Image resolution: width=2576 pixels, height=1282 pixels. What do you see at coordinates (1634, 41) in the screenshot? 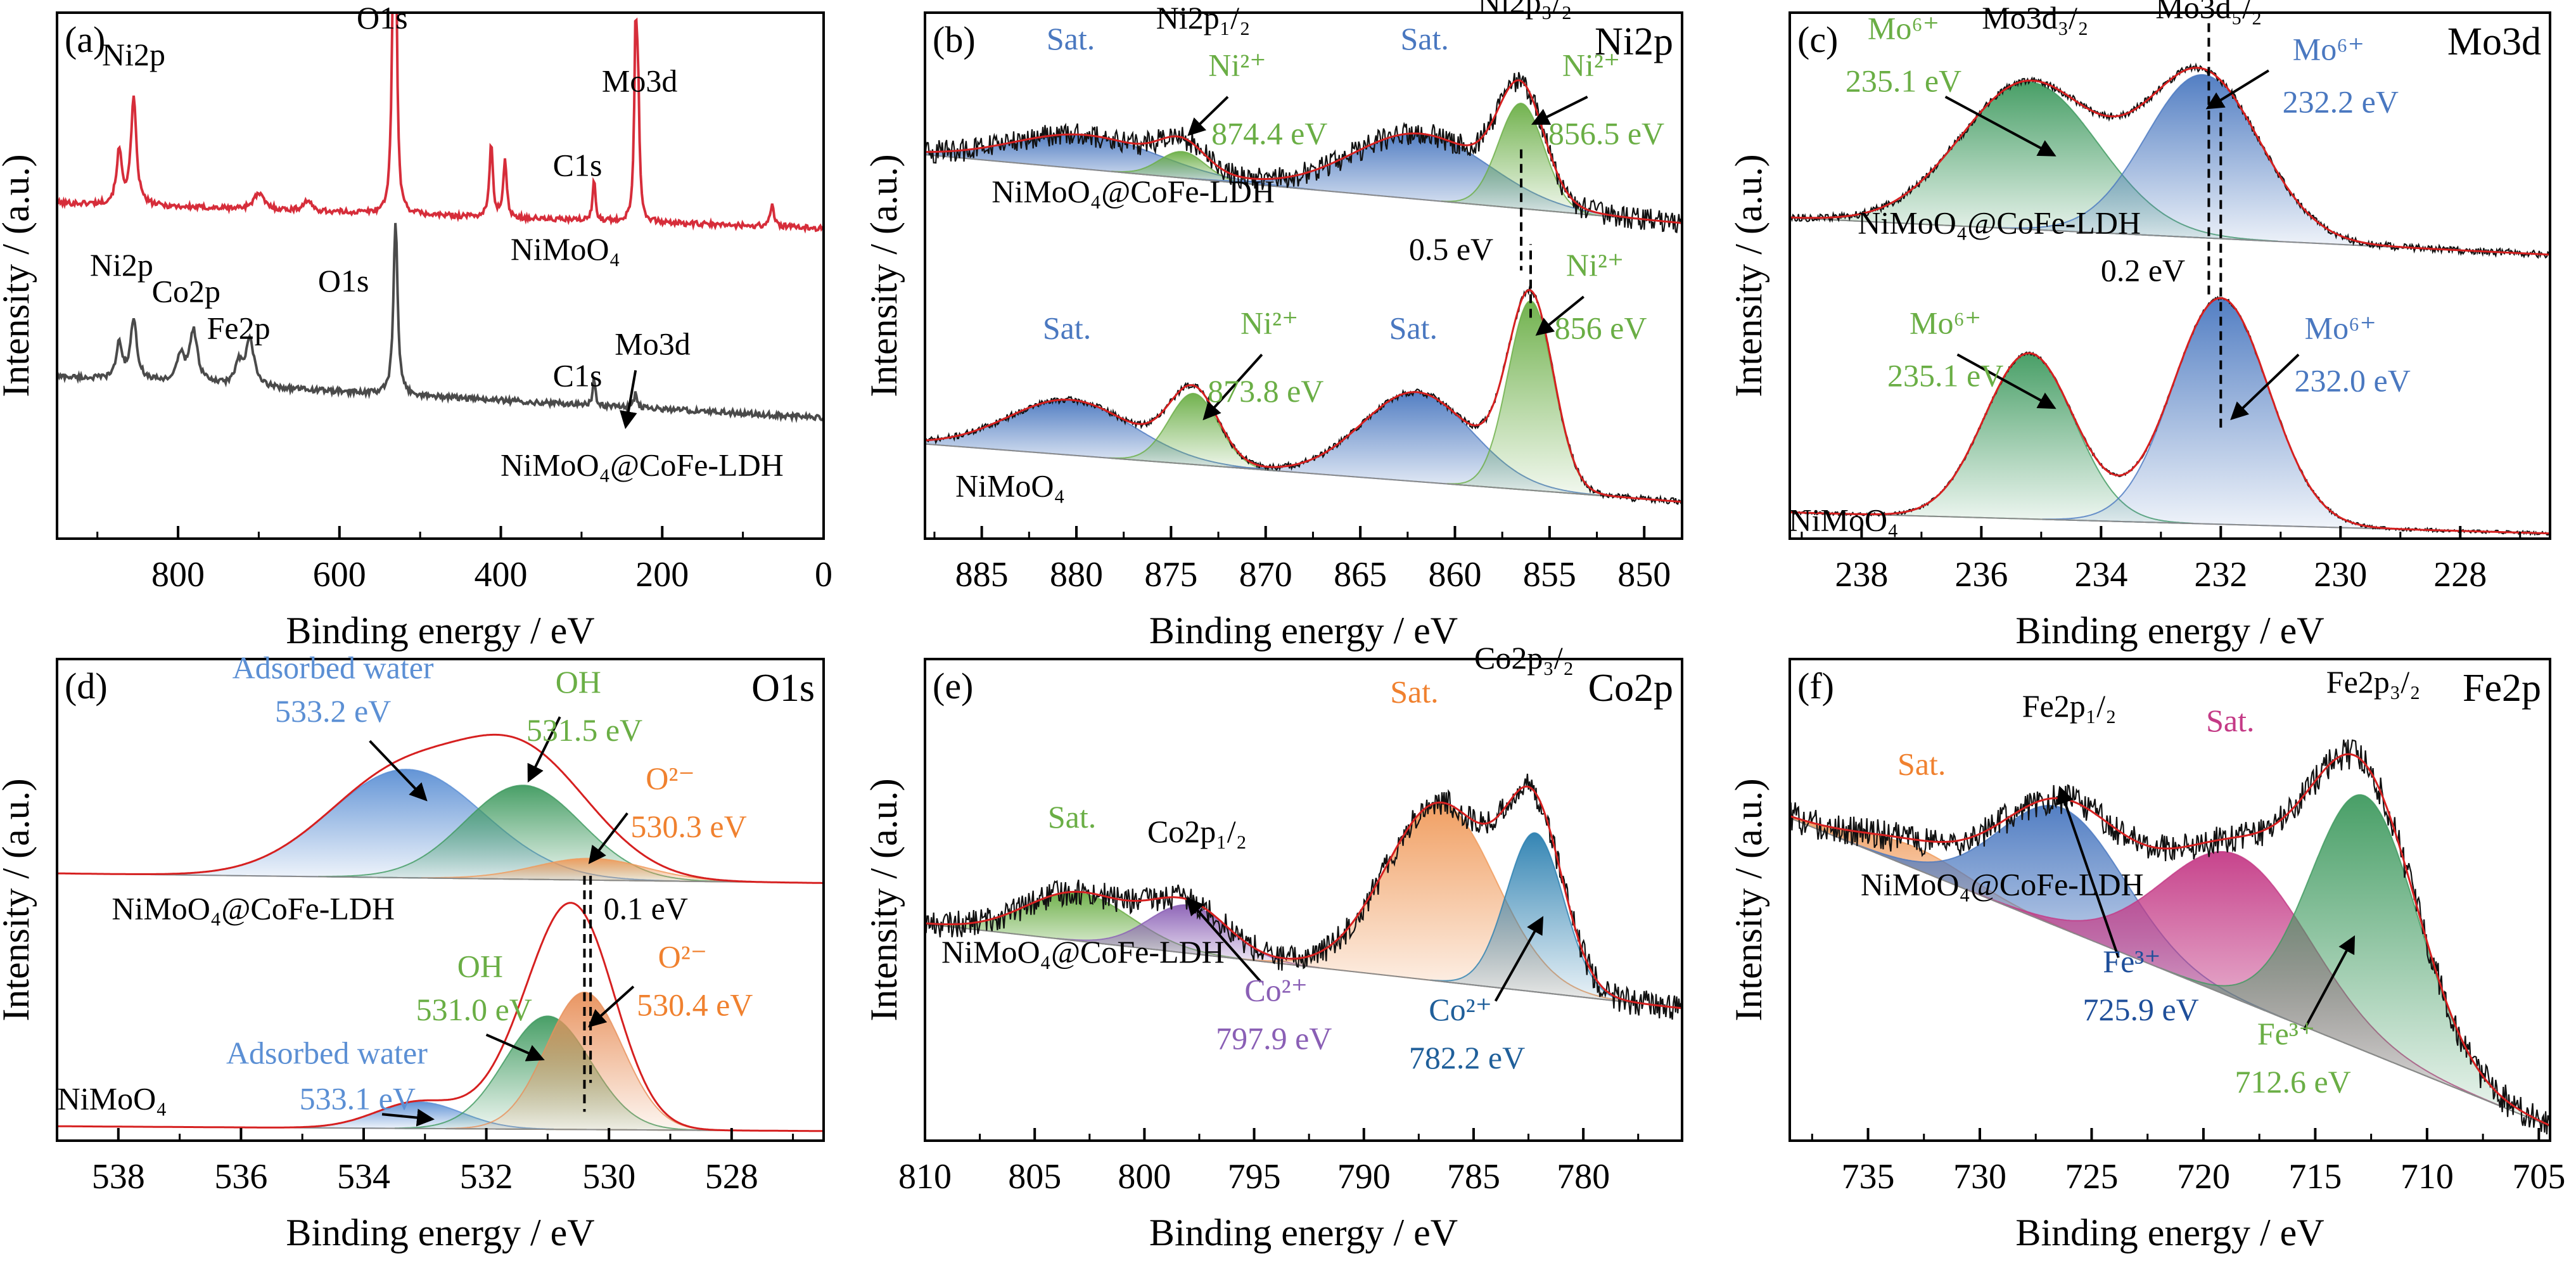
I see `panel-title: Ni2p` at bounding box center [1634, 41].